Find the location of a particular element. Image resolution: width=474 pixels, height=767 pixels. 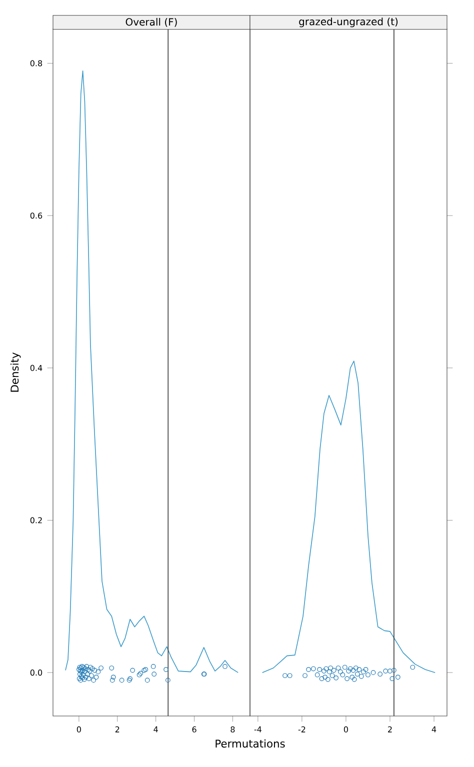

chart-title: grazed-ungrazed (t) is located at coordinates (348, 23).